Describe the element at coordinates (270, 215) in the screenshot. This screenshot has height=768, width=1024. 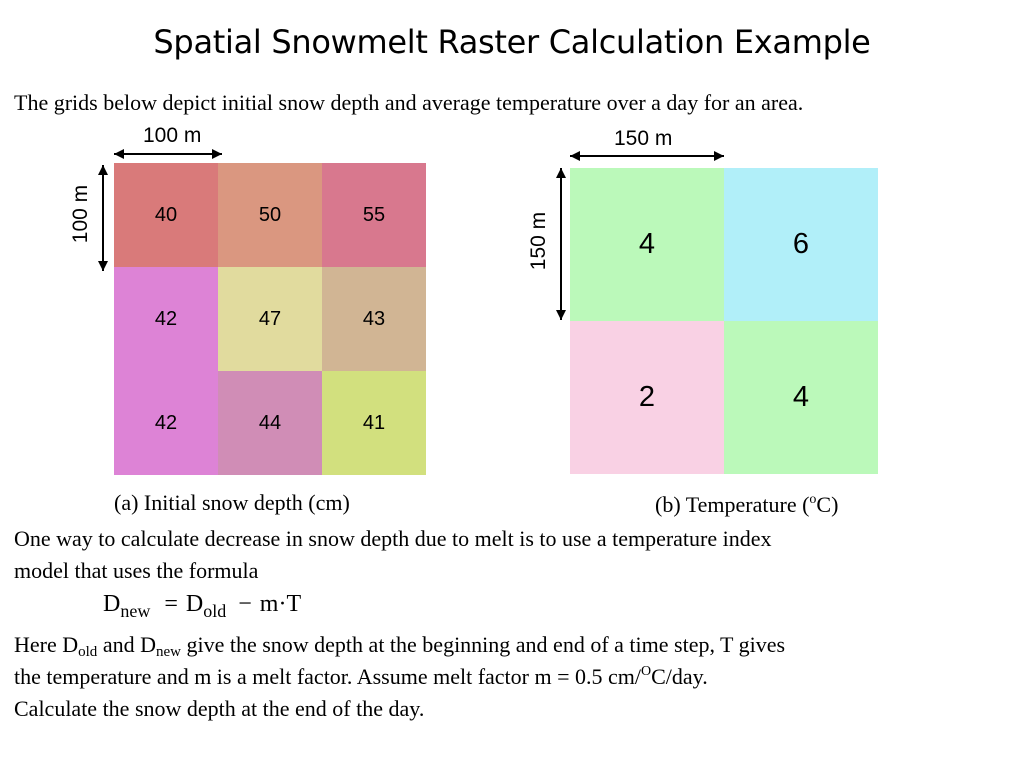
I see `snow-depth-cell: 50` at that location.